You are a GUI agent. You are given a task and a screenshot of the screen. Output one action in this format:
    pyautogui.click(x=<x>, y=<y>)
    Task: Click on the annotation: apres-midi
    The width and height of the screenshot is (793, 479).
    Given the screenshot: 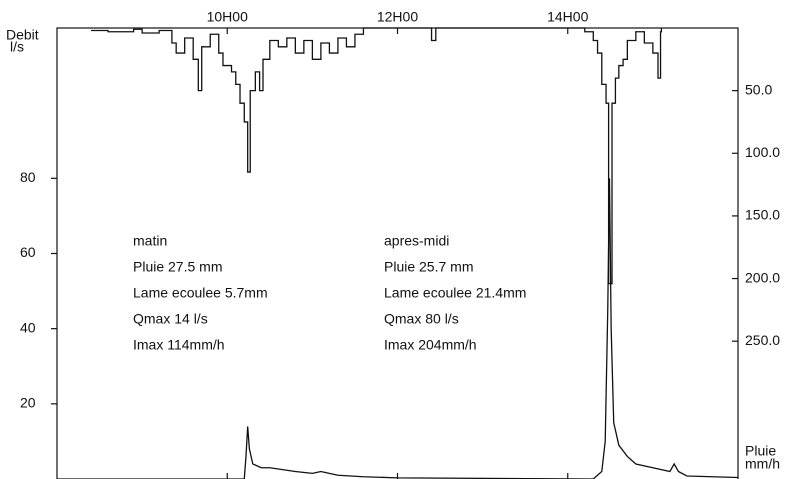 What is the action you would take?
    pyautogui.click(x=416, y=241)
    